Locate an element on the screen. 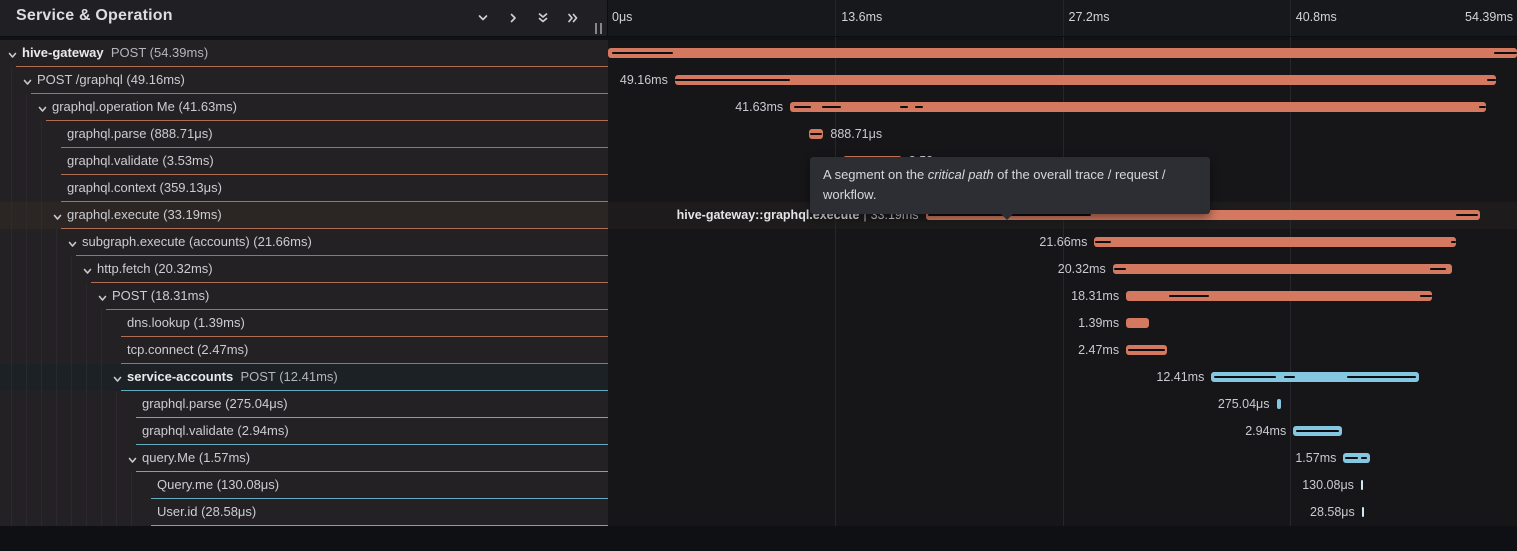 Image resolution: width=1517 pixels, height=551 pixels. span-name-cell: graphql.validate (2.94ms) is located at coordinates (304, 431).